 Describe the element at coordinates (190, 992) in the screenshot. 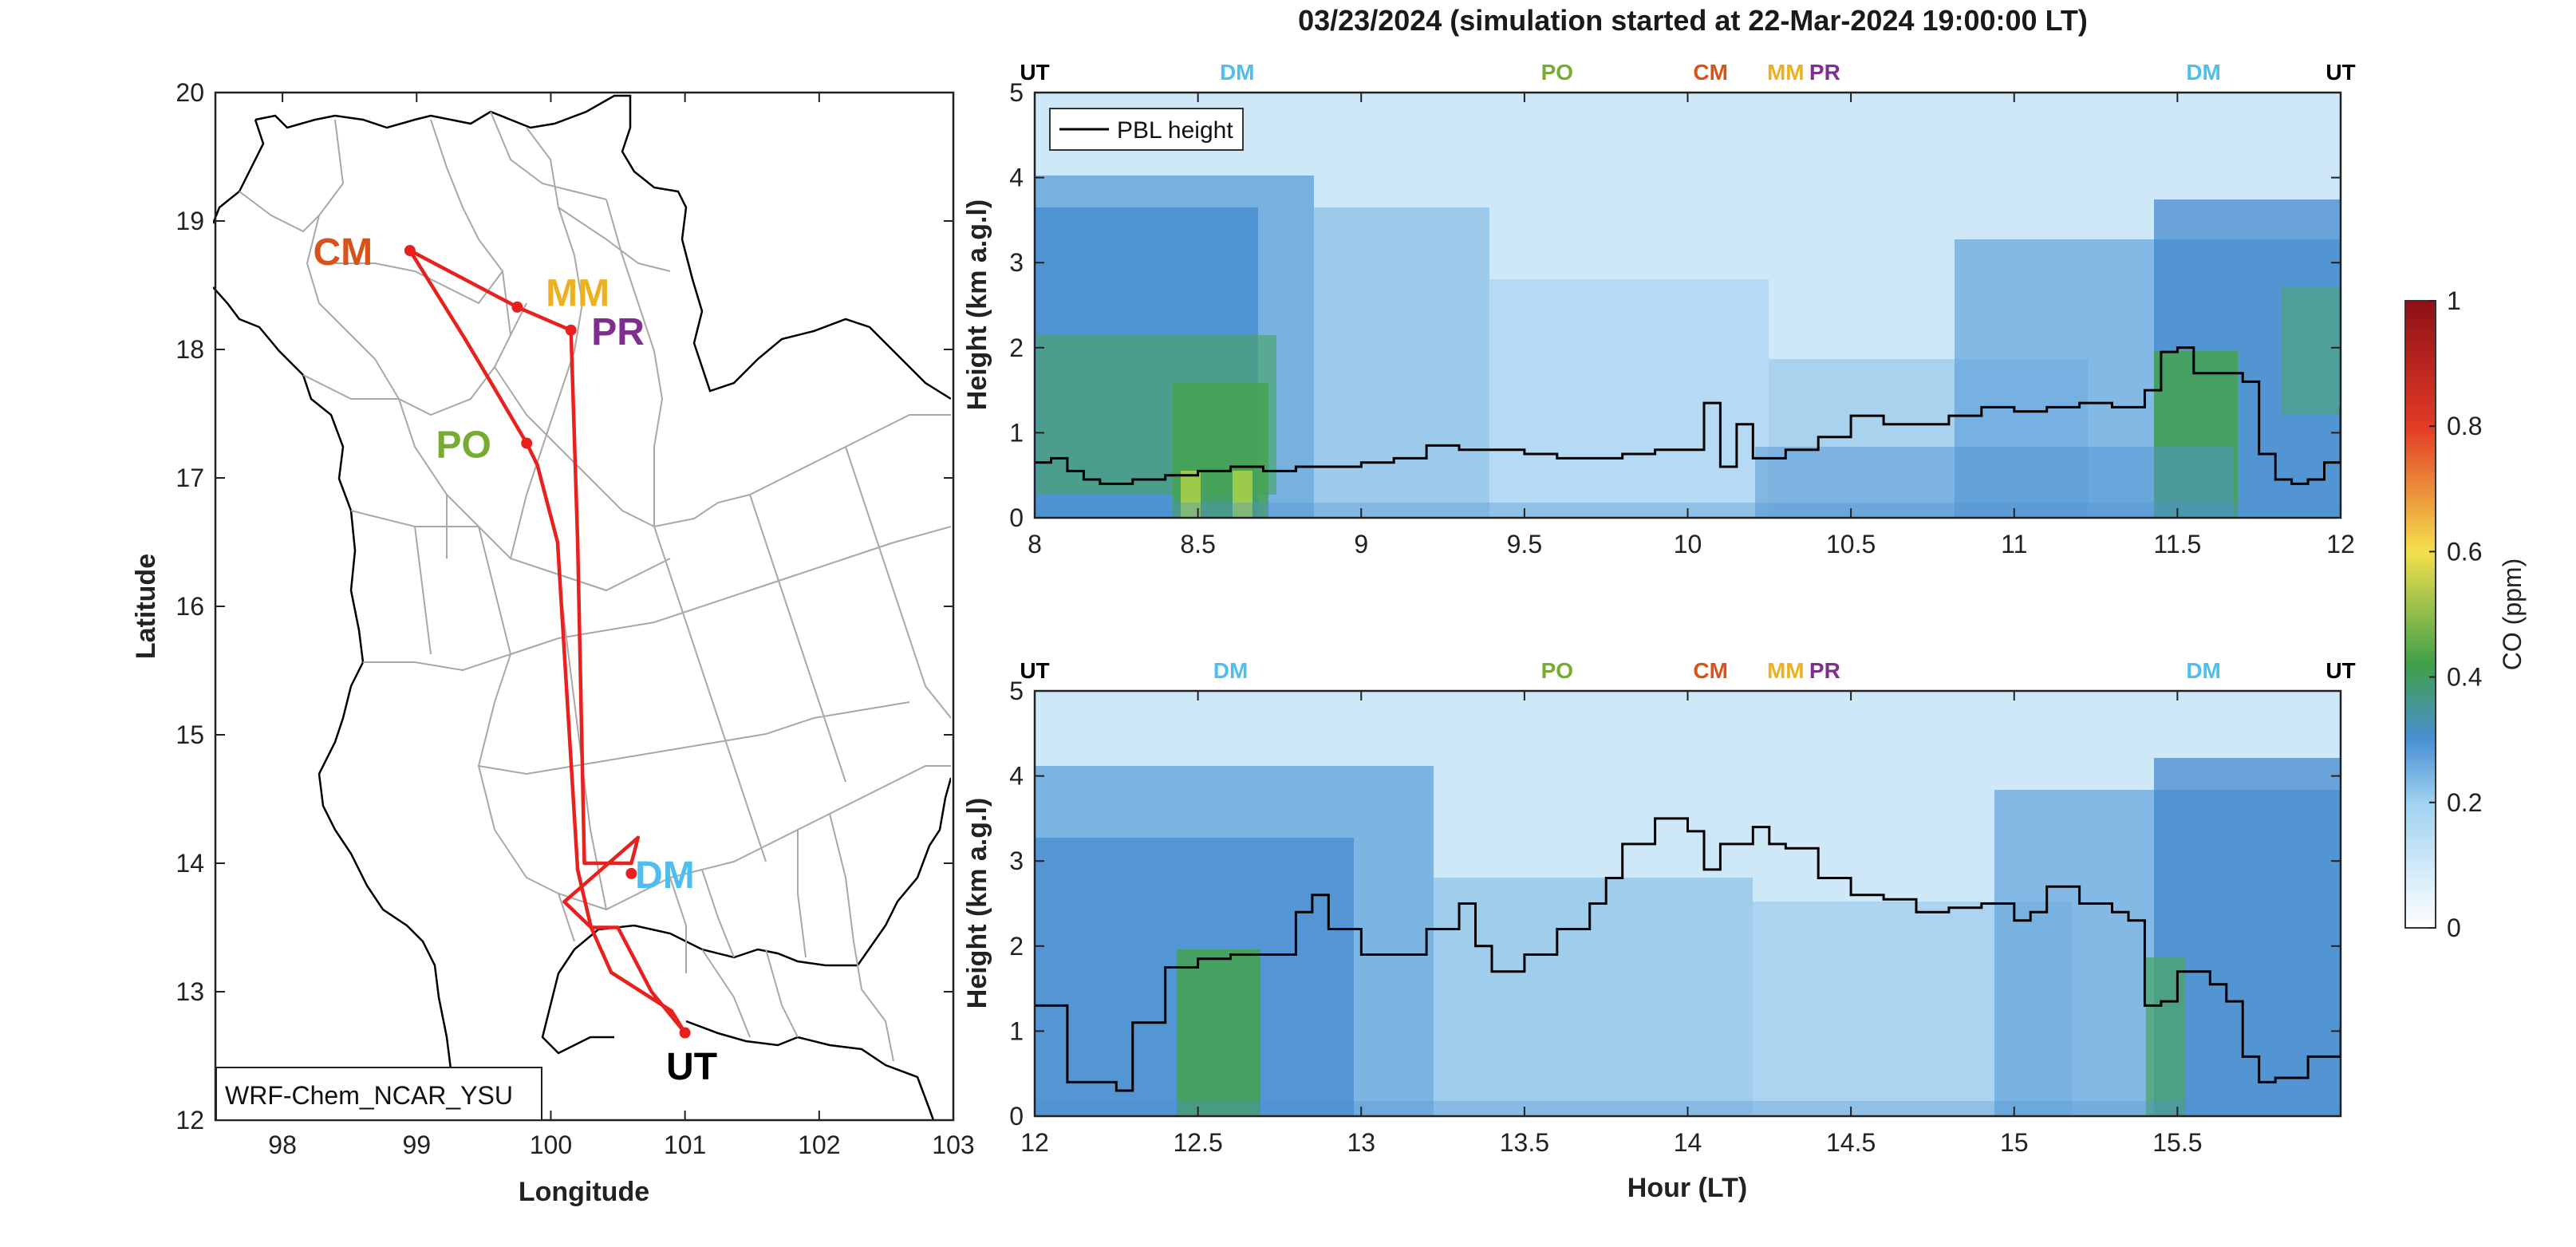

I see `map-ytick-label: 13` at that location.